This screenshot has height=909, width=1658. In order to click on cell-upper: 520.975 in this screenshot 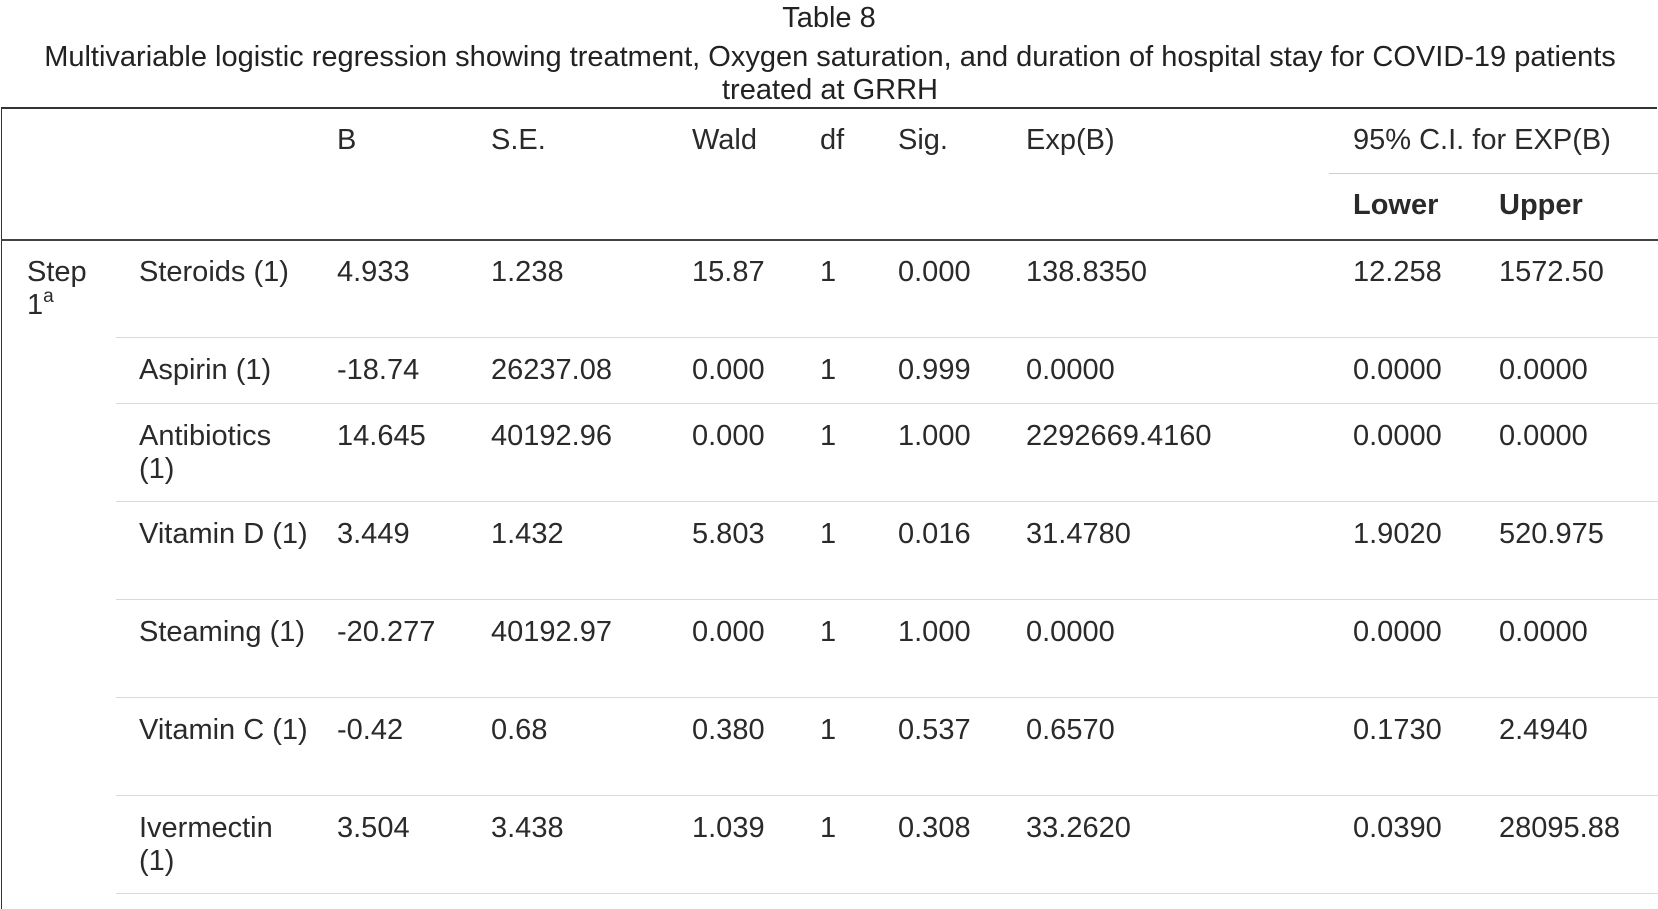, I will do `click(1551, 534)`.